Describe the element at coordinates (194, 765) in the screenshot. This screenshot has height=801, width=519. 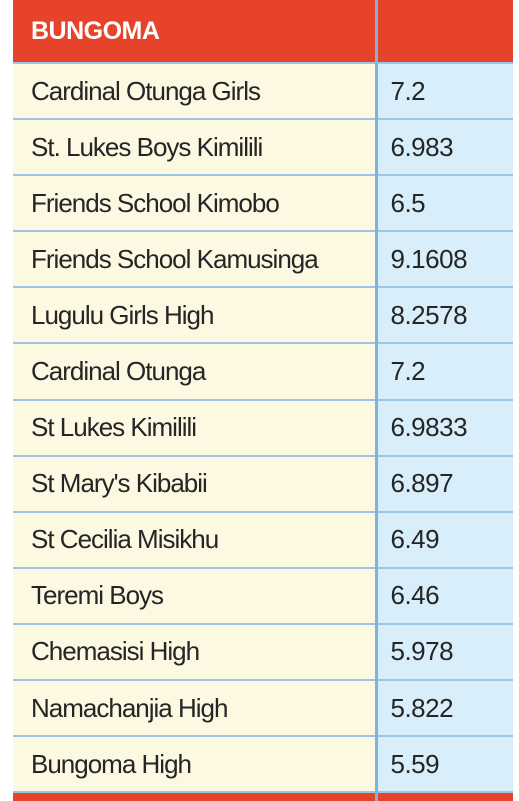
I see `school-name: Bungoma High` at that location.